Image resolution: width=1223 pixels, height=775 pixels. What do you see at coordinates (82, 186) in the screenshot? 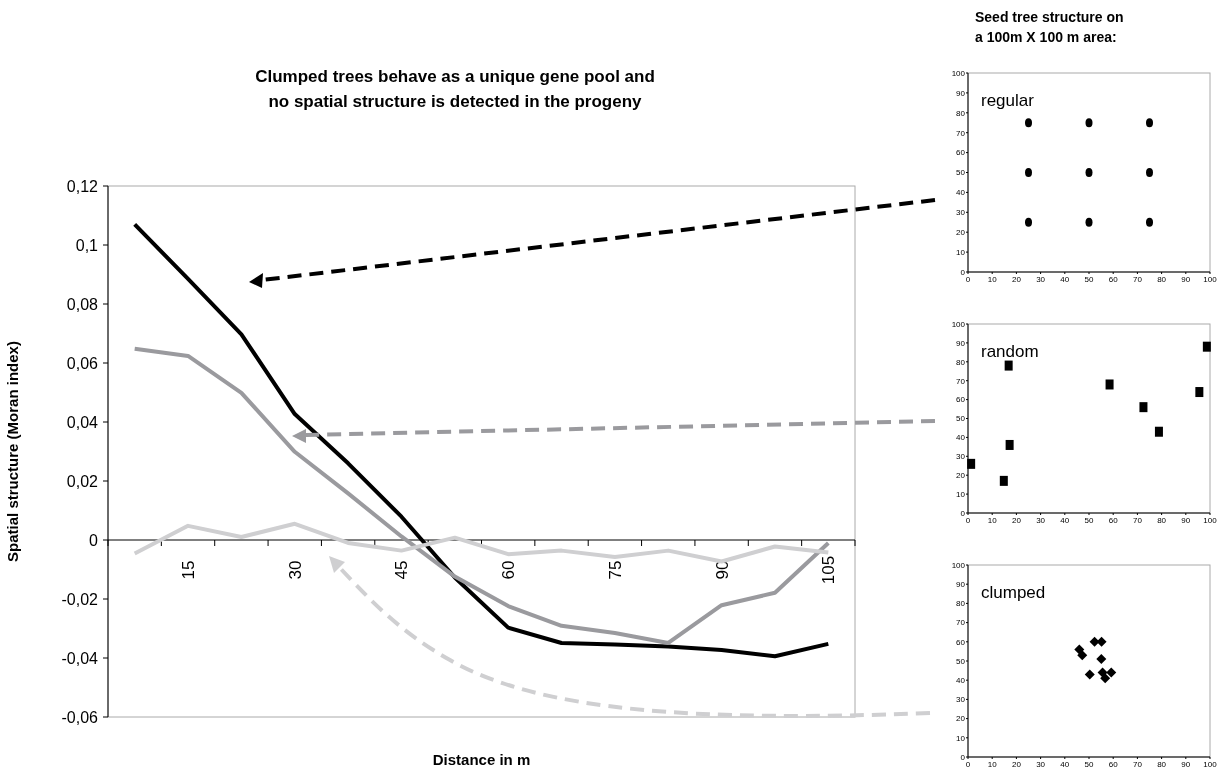
I see `y-tick-label: 0,12` at bounding box center [82, 186].